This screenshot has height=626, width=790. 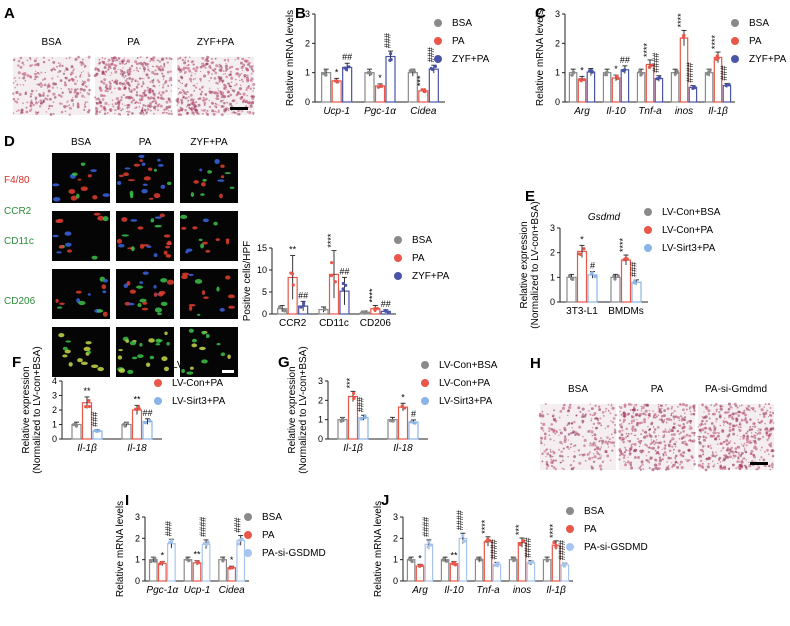 I want to click on x-tick-label: CD206, so click(x=376, y=323).